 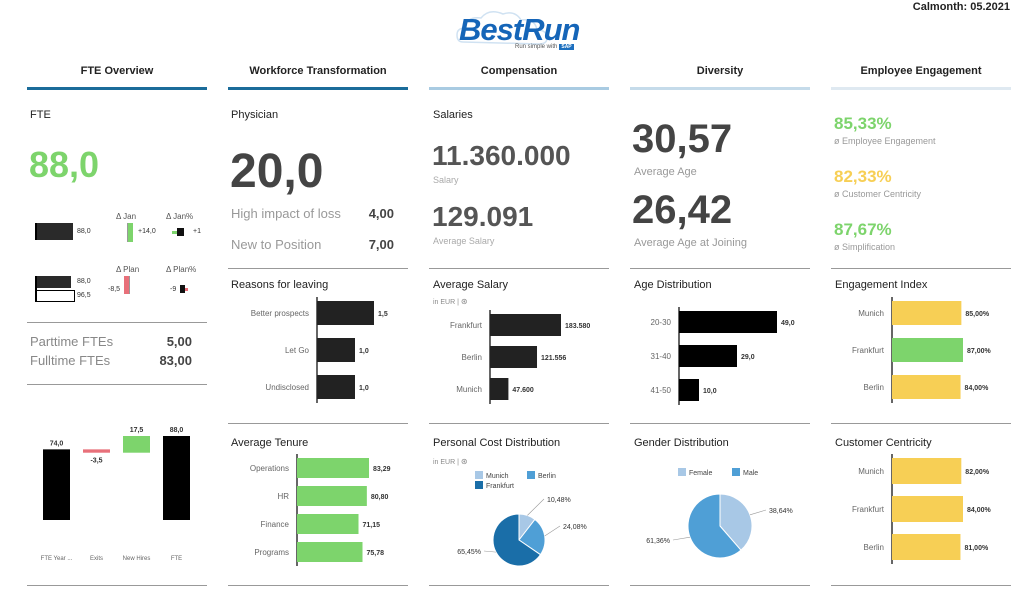 I want to click on delta-janpct-marker, so click(x=180, y=232).